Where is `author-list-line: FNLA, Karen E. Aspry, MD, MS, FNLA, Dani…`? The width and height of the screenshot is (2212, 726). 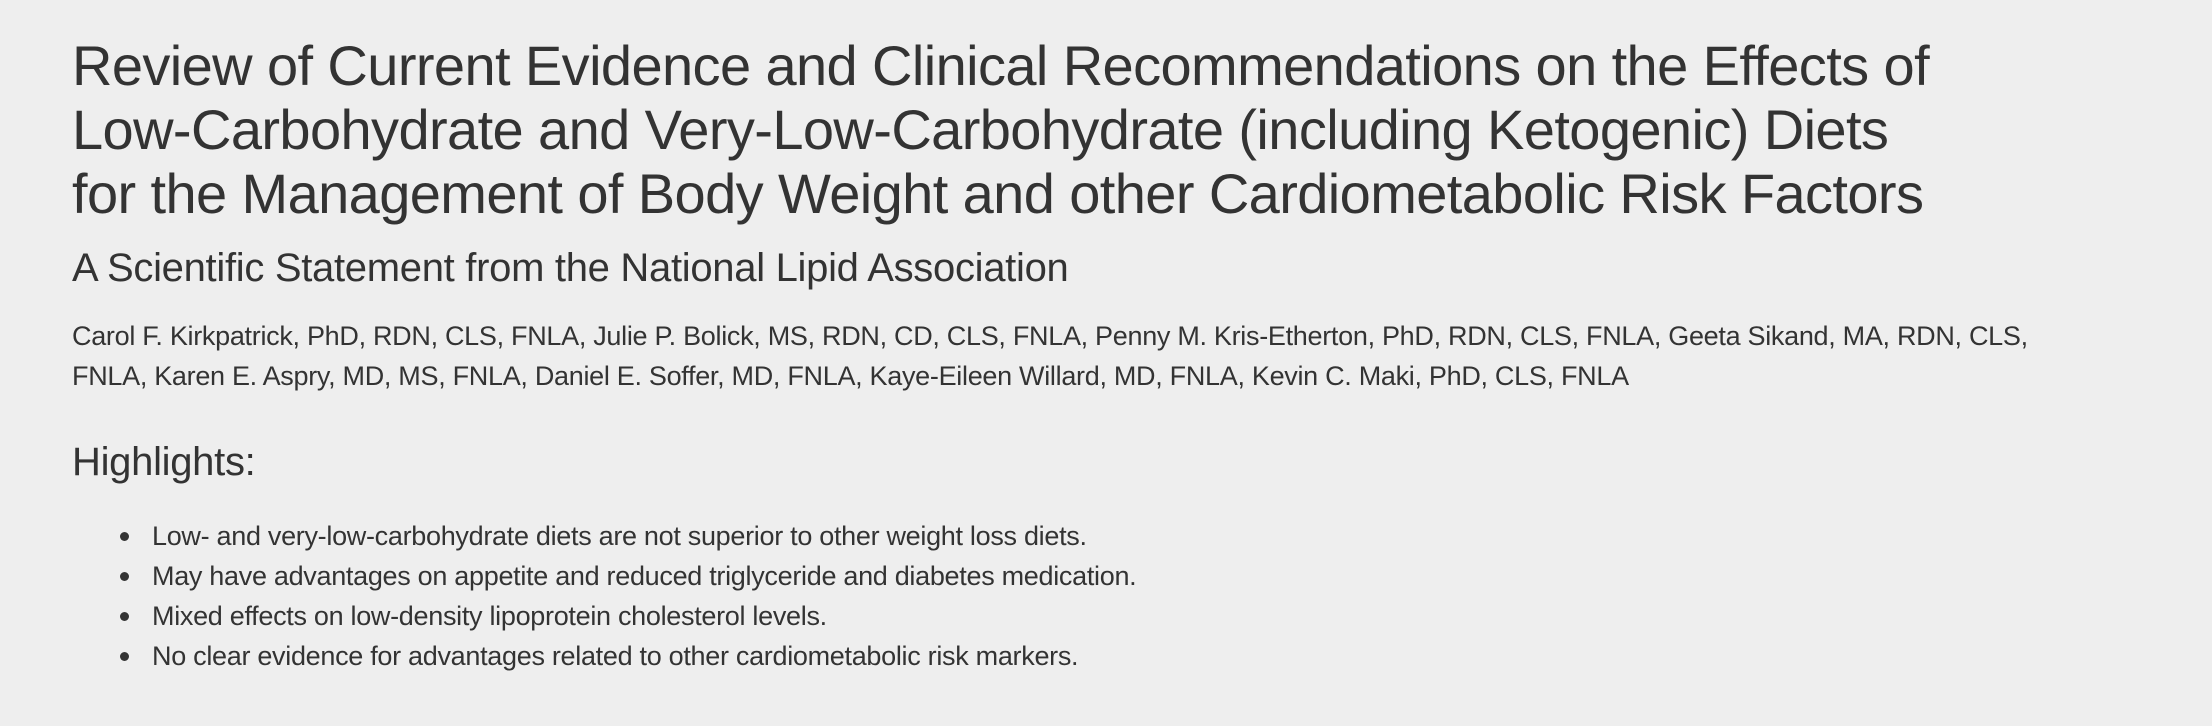
author-list-line: FNLA, Karen E. Aspry, MD, MS, FNLA, Dani… is located at coordinates (850, 376).